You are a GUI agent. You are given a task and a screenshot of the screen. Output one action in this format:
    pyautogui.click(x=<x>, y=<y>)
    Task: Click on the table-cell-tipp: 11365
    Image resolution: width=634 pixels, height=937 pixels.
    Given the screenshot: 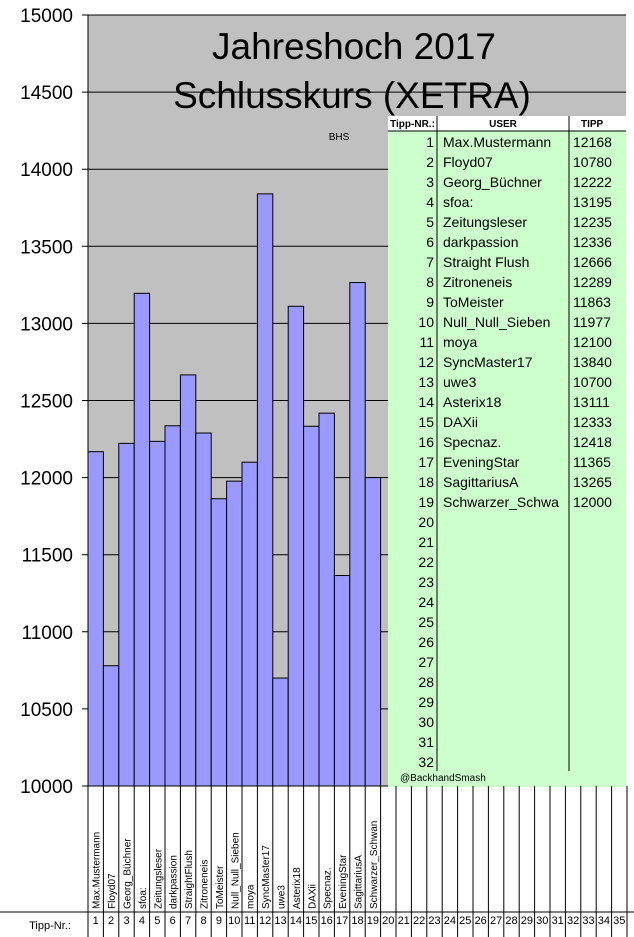 What is the action you would take?
    pyautogui.click(x=592, y=462)
    